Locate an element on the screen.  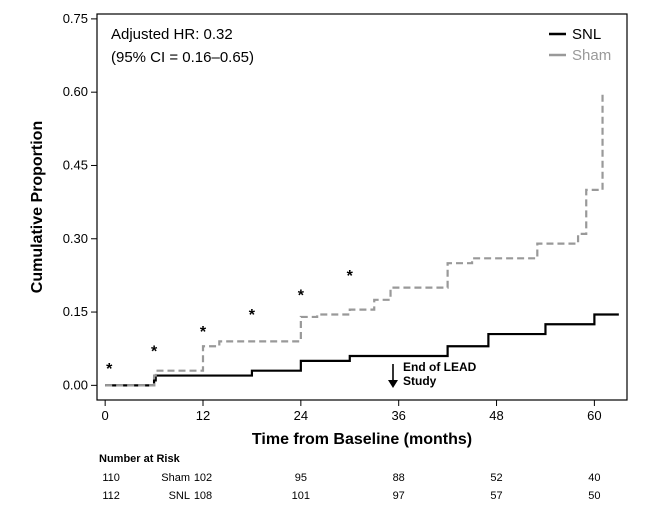
risk-table-title: Number at Risk is located at coordinates (140, 459).